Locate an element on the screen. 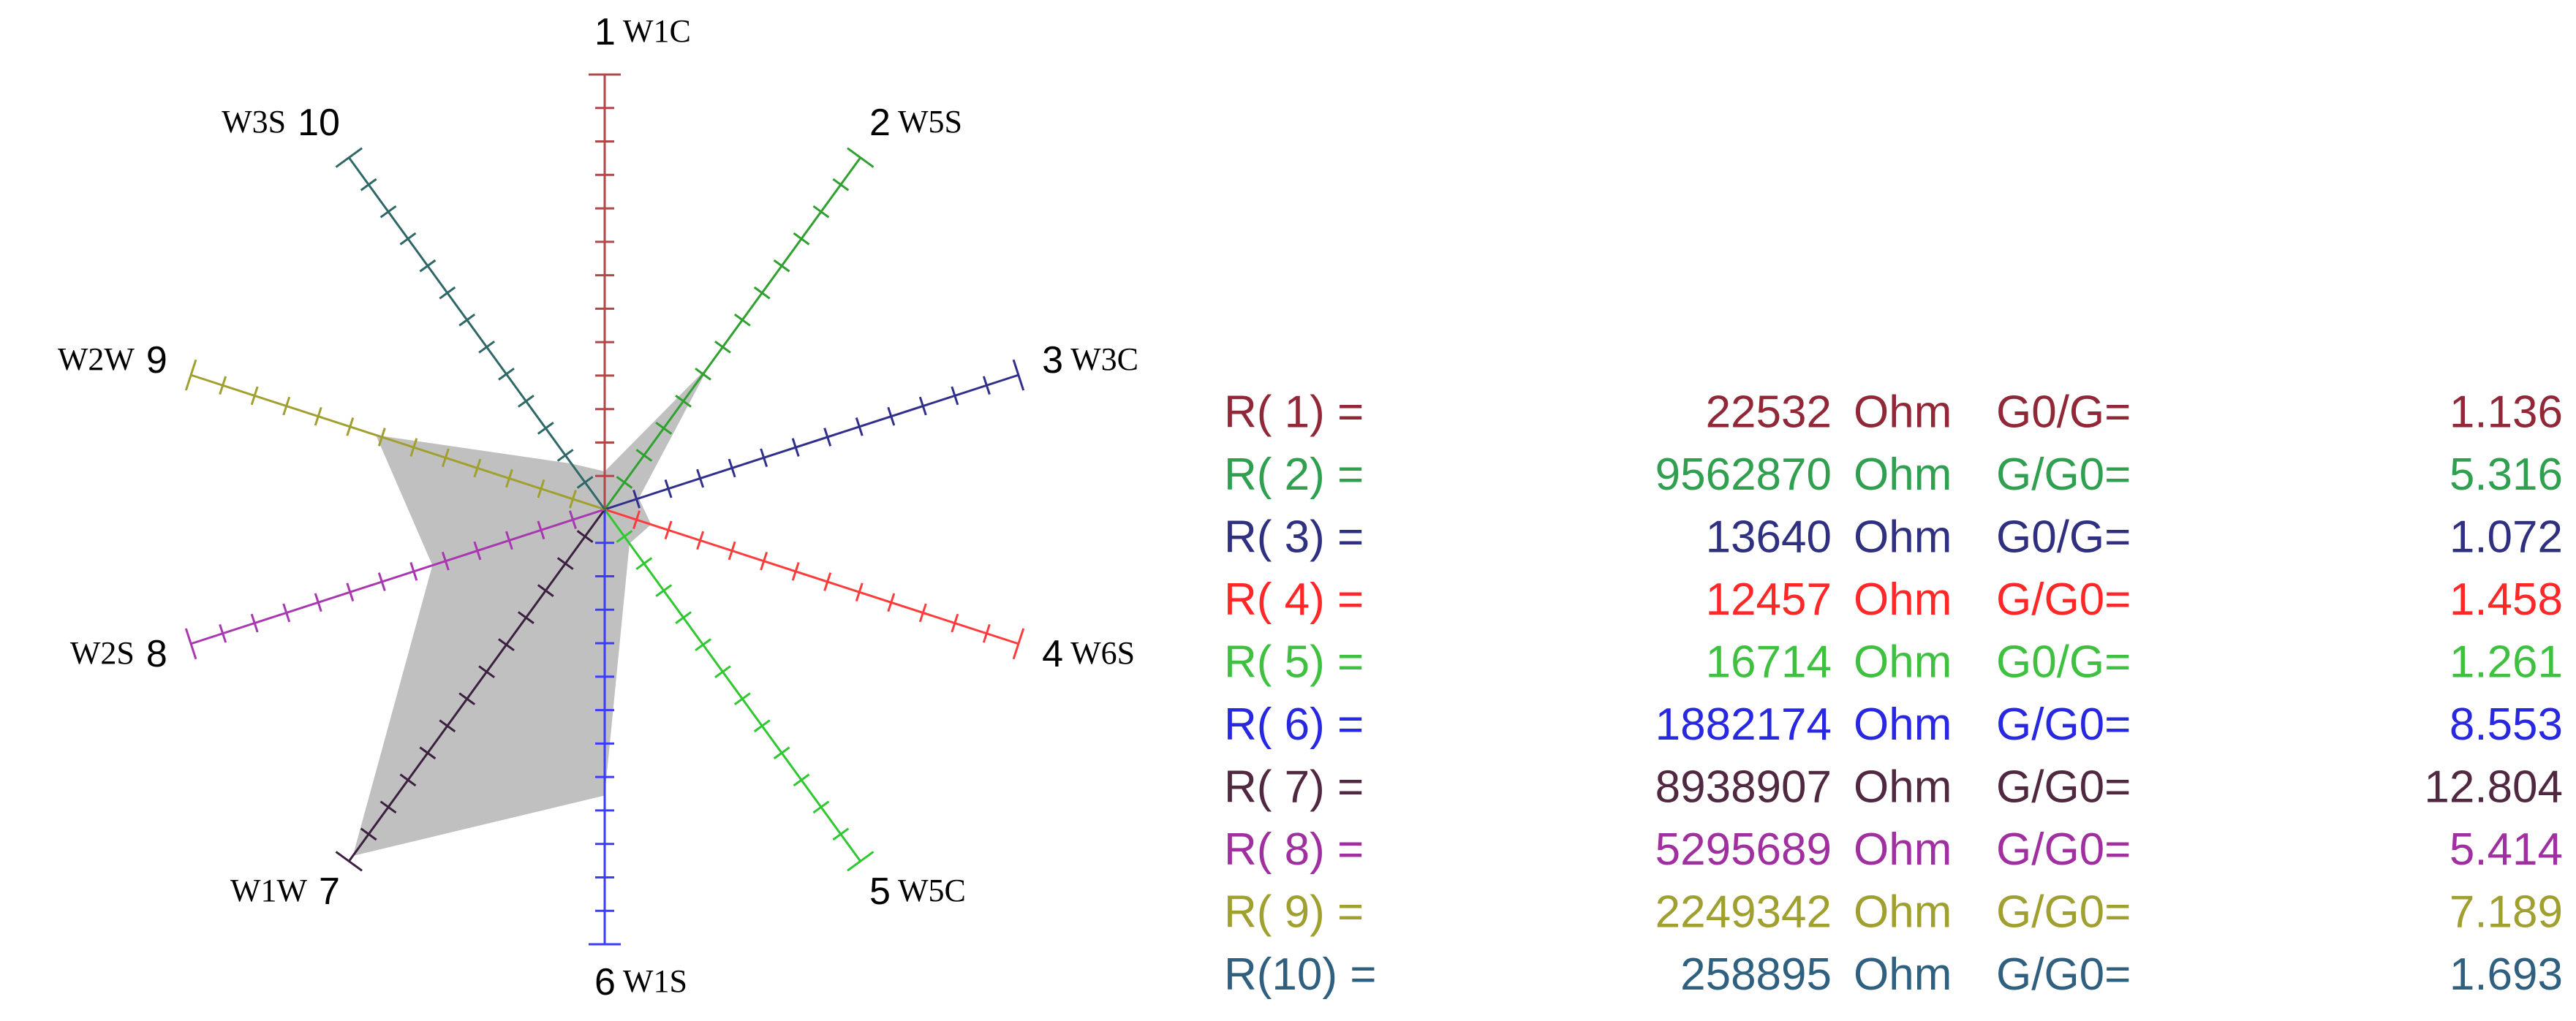  axis-name: W5C is located at coordinates (932, 891).